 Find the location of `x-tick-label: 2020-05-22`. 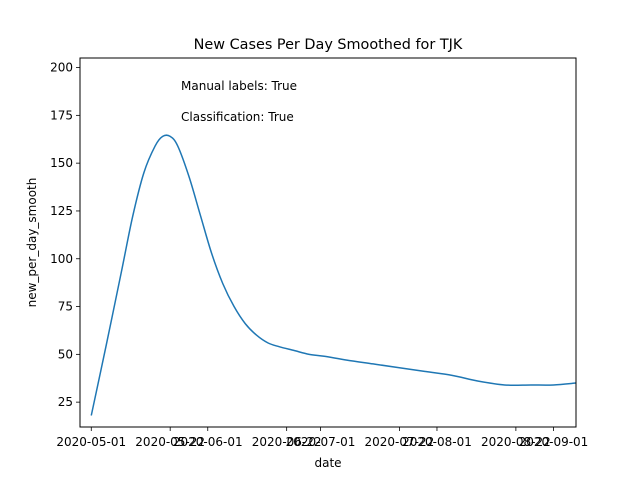

x-tick-label: 2020-05-22 is located at coordinates (170, 442).